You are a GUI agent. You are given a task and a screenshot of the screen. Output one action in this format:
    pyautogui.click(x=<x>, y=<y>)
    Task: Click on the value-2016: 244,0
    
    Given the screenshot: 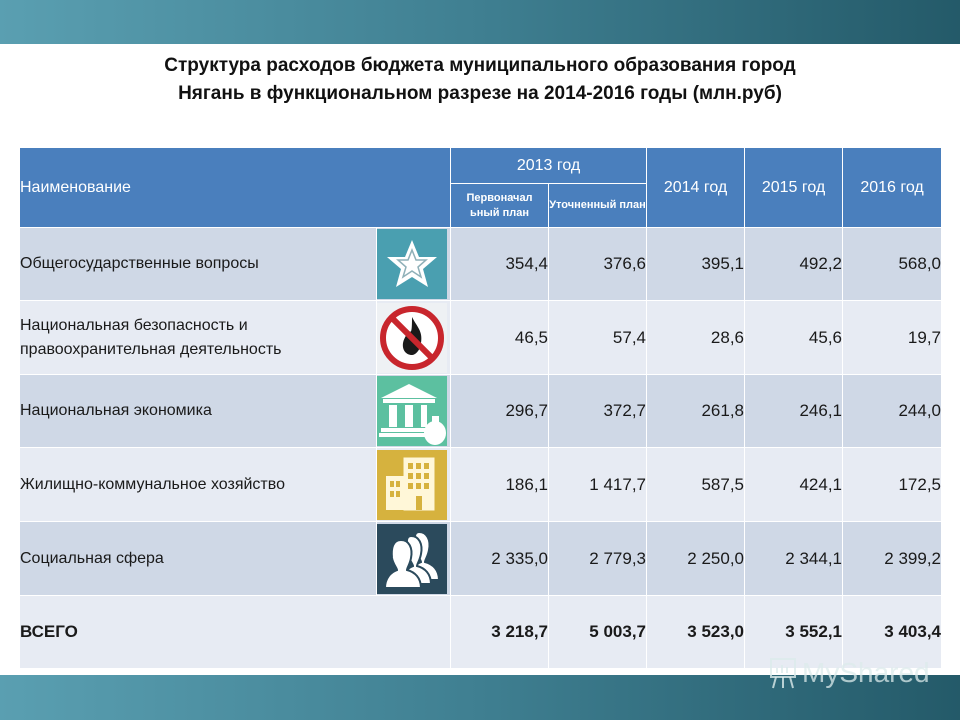 What is the action you would take?
    pyautogui.click(x=892, y=411)
    